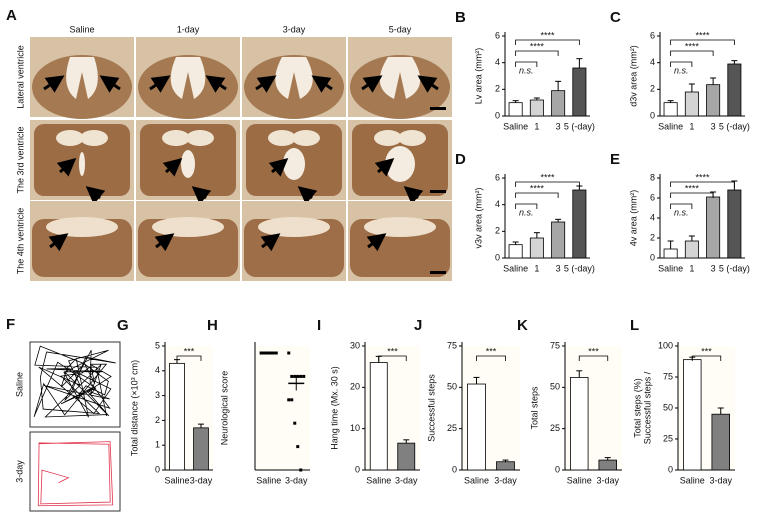 The image size is (765, 513). What do you see at coordinates (20, 77) in the screenshot?
I see `row-label: Lateral ventricle` at bounding box center [20, 77].